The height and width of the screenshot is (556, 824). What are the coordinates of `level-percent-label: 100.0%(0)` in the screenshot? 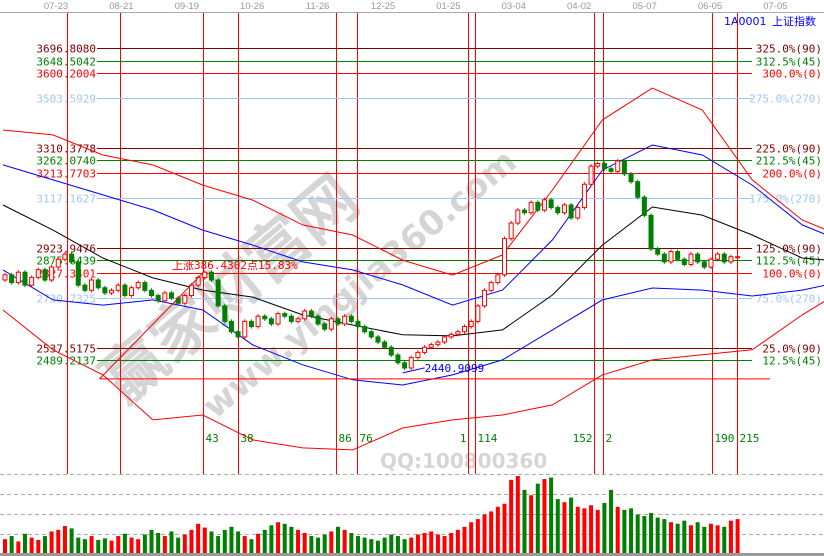 It's located at (792, 274).